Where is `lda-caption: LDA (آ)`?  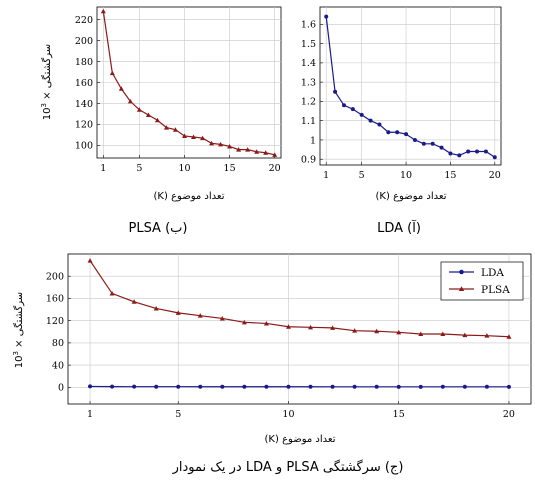
lda-caption: LDA (آ) is located at coordinates (399, 227).